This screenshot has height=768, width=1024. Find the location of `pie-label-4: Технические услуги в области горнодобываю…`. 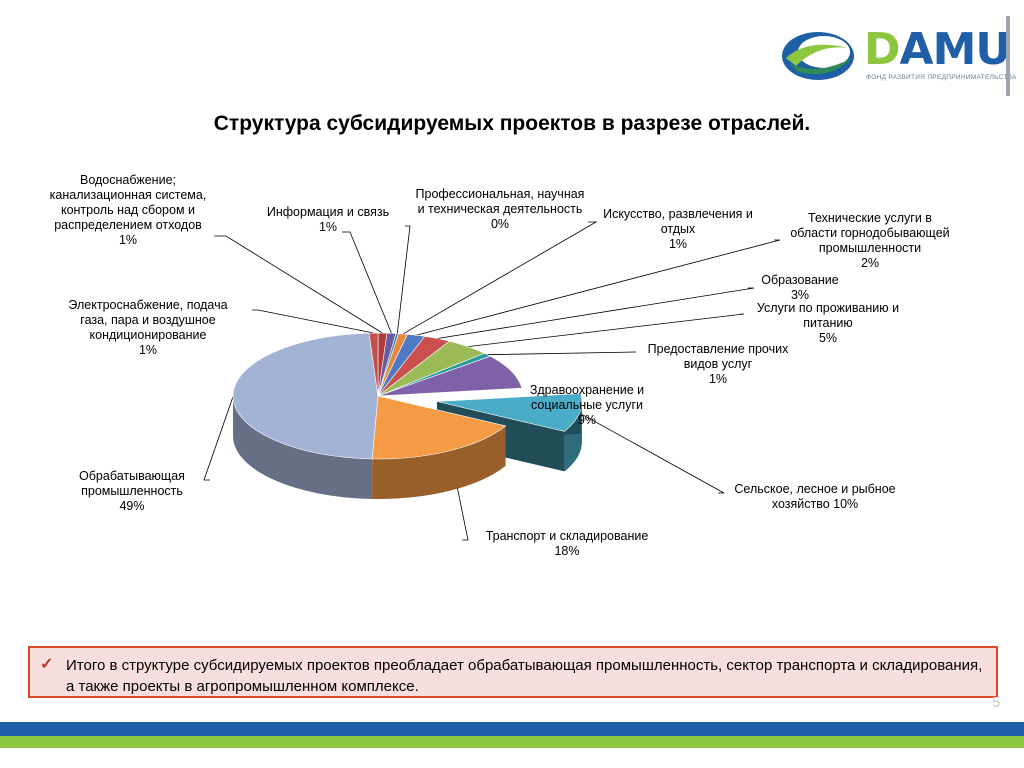

pie-label-4: Технические услуги в области горнодобываю… is located at coordinates (869, 240).